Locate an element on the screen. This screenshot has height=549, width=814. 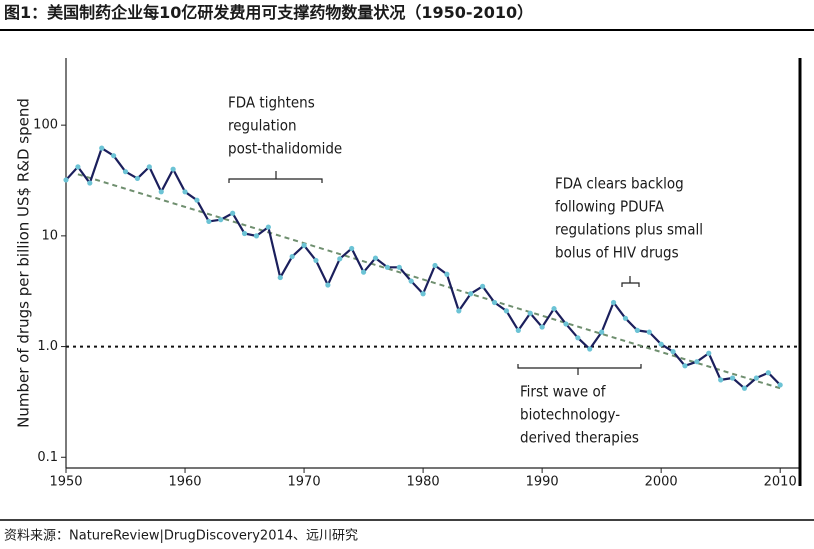
y-tick-label: 1.0 is located at coordinates (47, 346).